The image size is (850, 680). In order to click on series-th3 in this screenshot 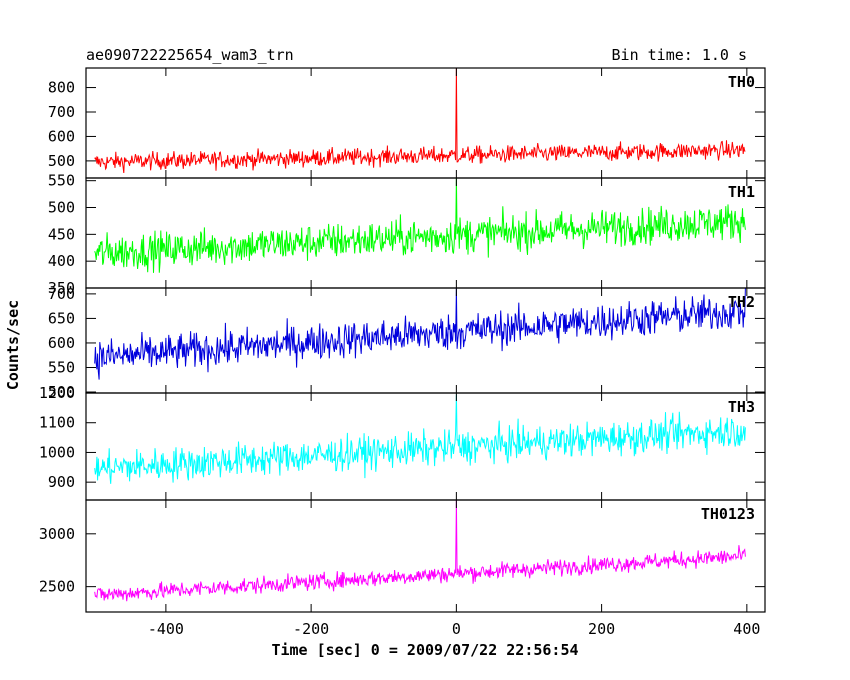, I will do `click(420, 439)`.